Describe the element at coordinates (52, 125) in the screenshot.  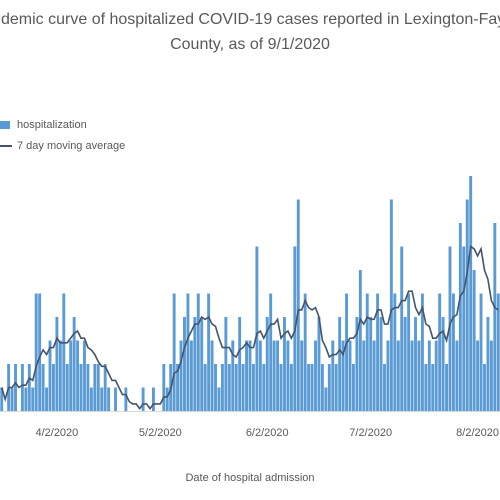
I see `legend-label: hospitalization` at that location.